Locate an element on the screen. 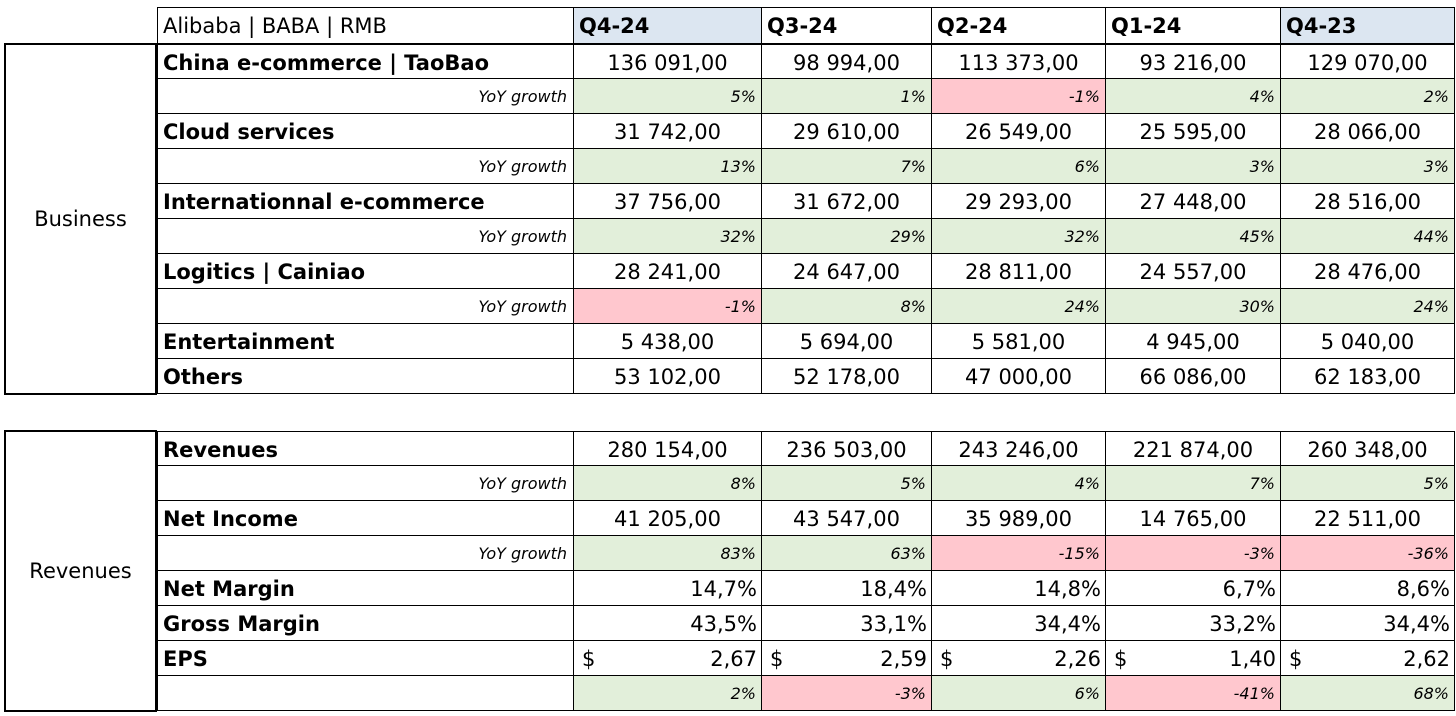 This screenshot has width=1456, height=716. value-cell: 4 945,00 is located at coordinates (1193, 341).